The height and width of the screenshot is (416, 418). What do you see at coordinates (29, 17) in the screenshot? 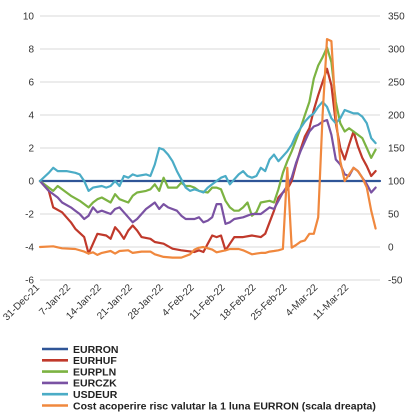
I see `y-tick-label: 10` at bounding box center [29, 17].